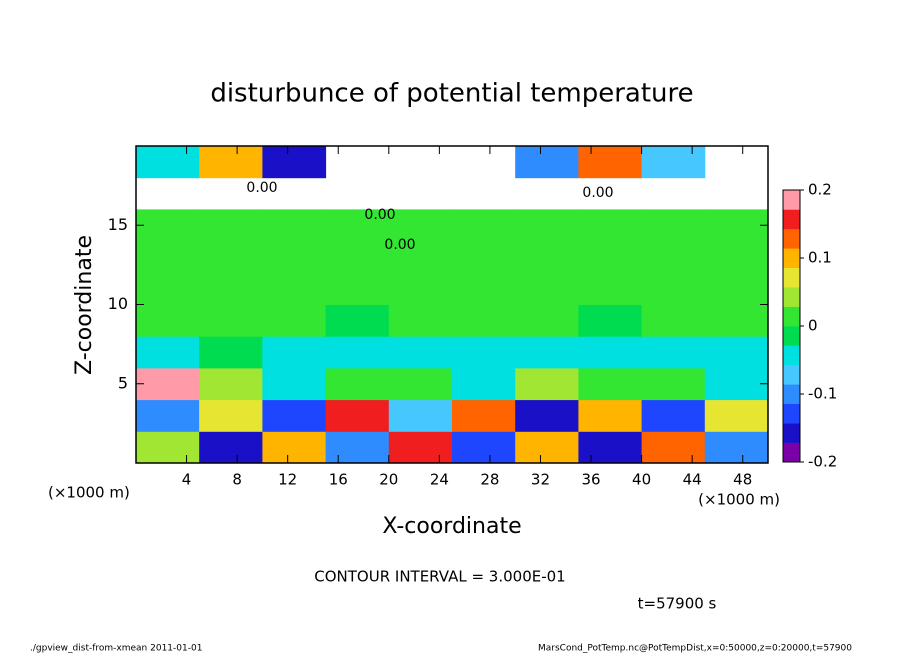 The height and width of the screenshot is (654, 904). I want to click on x-tick-label: 24, so click(439, 480).